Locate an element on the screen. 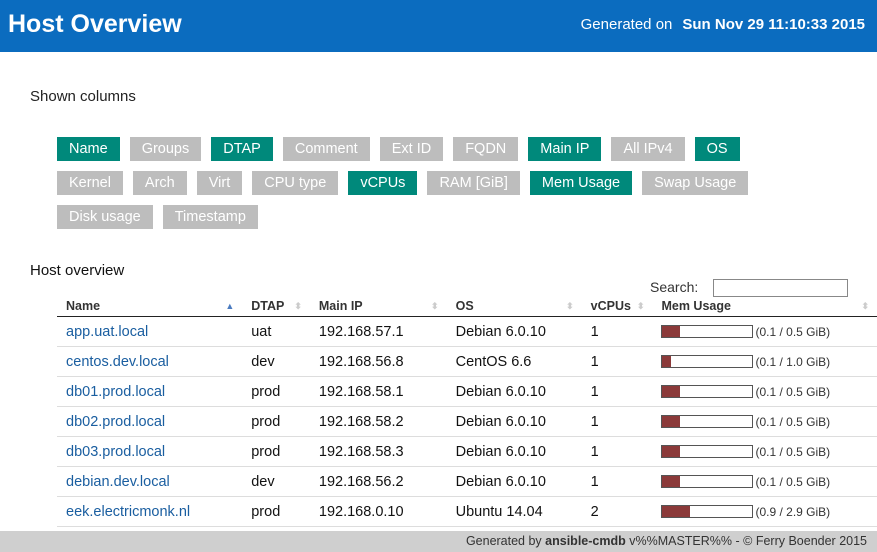 This screenshot has width=877, height=552. host-link: app.uat.local is located at coordinates (107, 331).